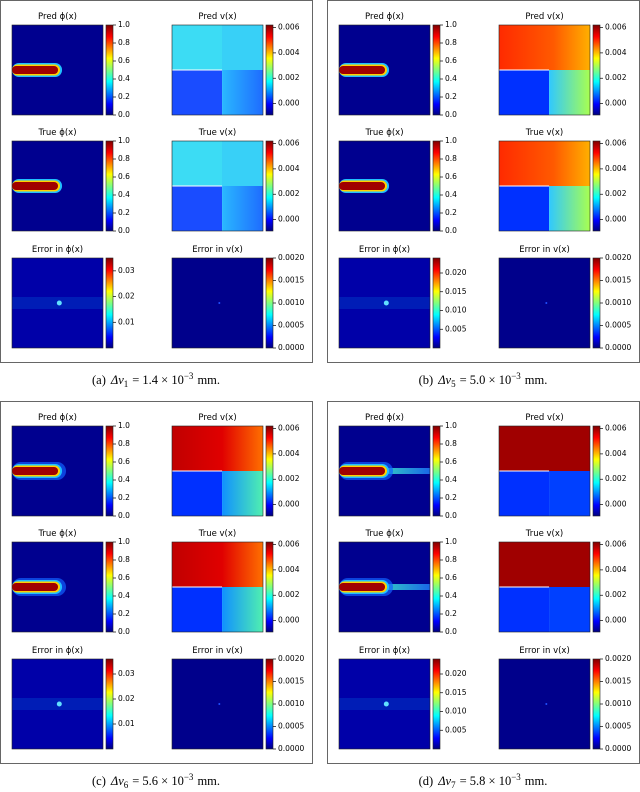 The image size is (640, 792). Describe the element at coordinates (291, 325) in the screenshot. I see `colorbar-tick-label: 0.0005` at that location.